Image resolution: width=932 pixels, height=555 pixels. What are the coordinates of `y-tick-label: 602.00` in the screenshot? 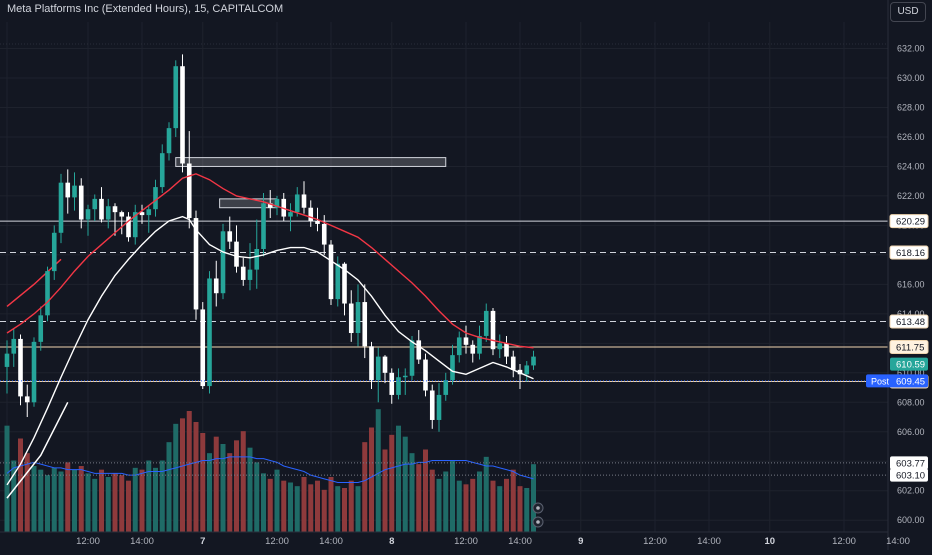 It's located at (911, 491).